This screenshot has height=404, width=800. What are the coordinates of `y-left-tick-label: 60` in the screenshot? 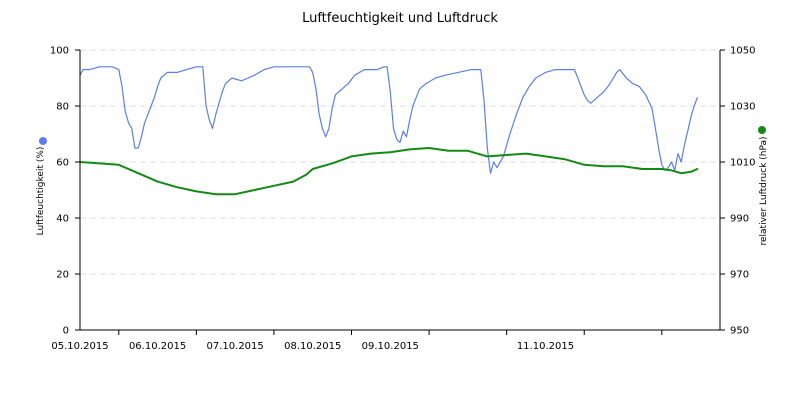 It's located at (62, 163).